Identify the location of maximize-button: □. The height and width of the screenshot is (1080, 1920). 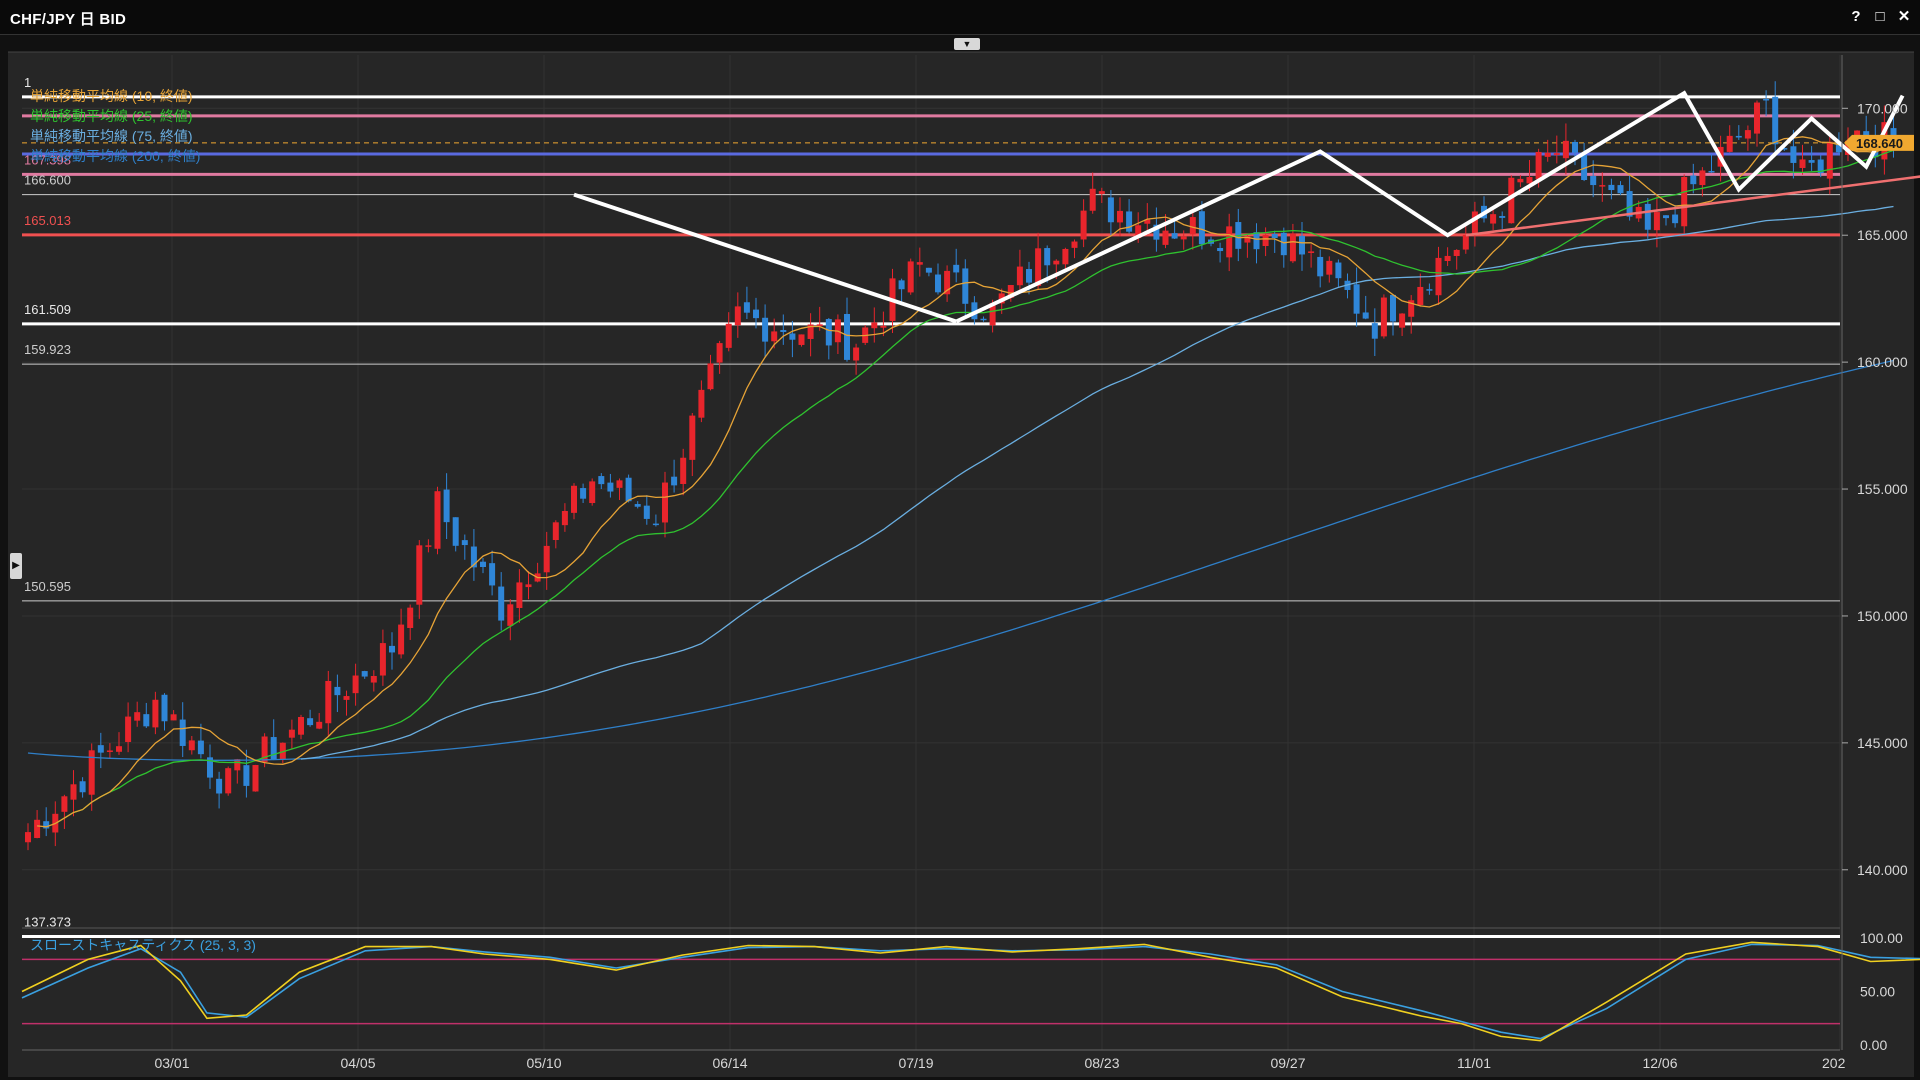
(1880, 16).